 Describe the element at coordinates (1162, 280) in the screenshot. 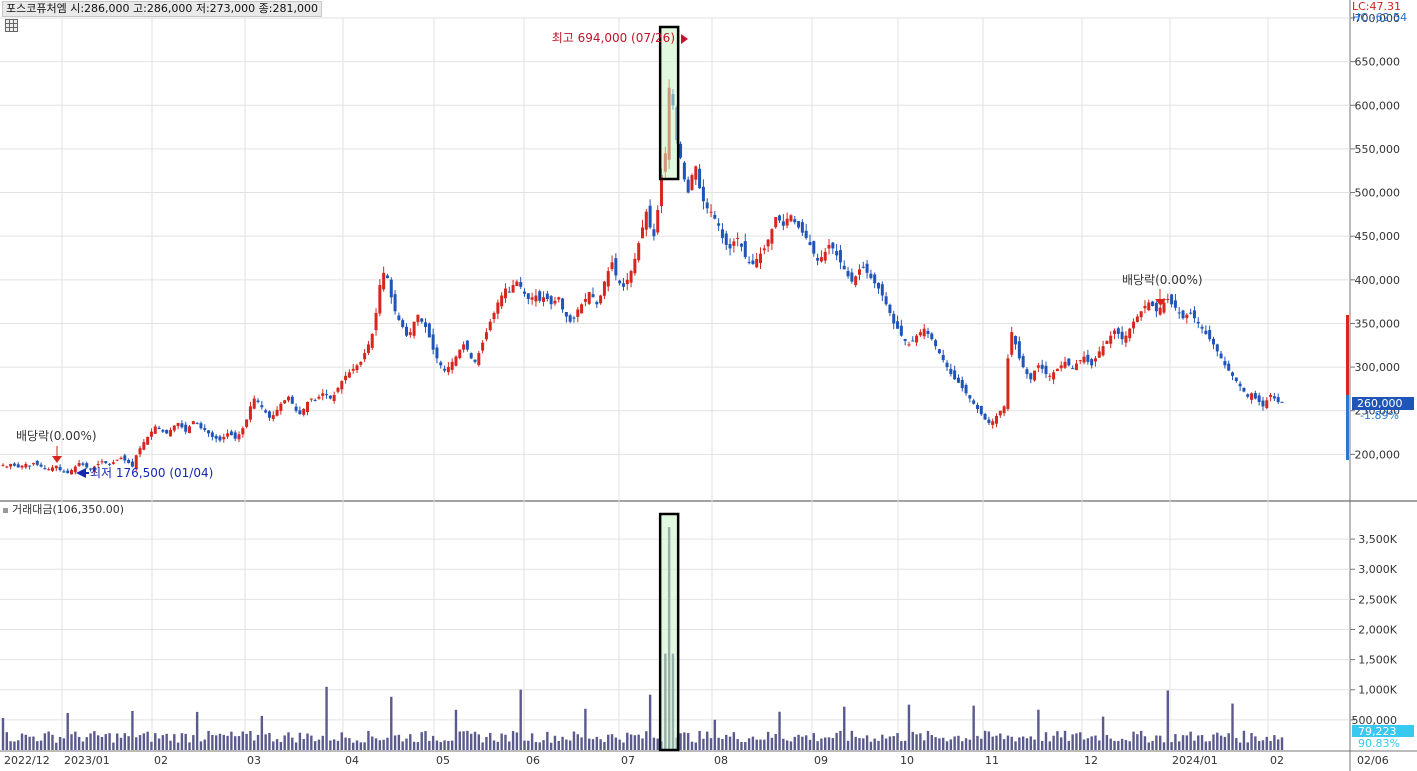

I see `dividend-label-2: 배당락(0.00%)` at that location.